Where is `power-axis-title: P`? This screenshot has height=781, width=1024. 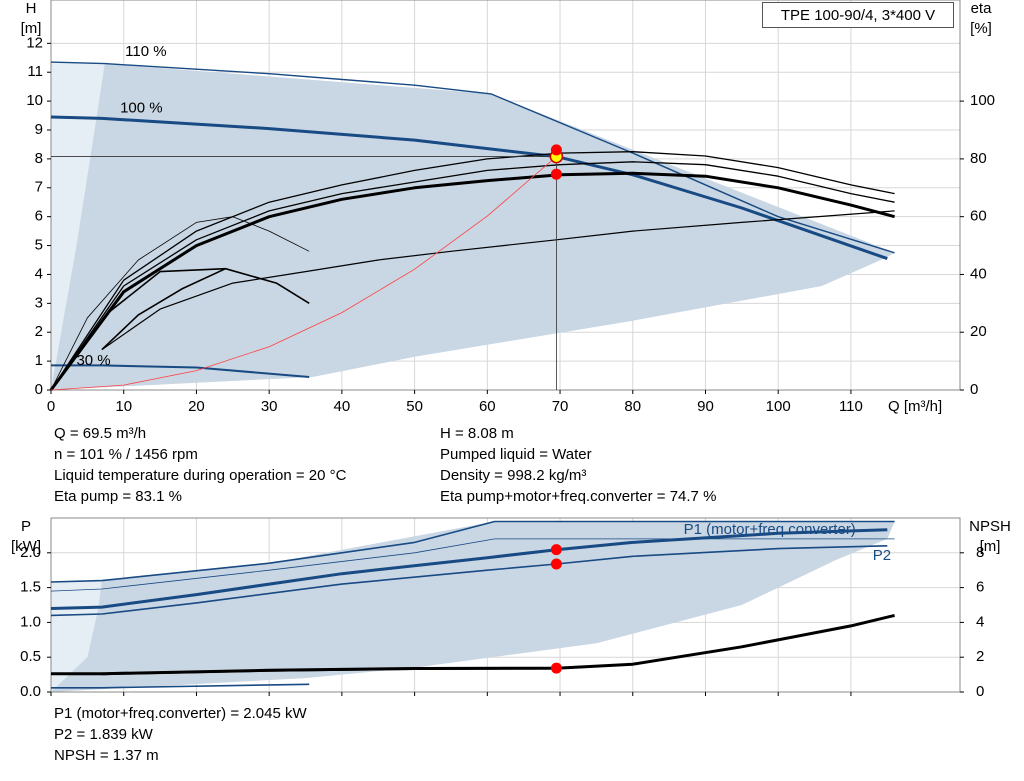 power-axis-title: P is located at coordinates (26, 526).